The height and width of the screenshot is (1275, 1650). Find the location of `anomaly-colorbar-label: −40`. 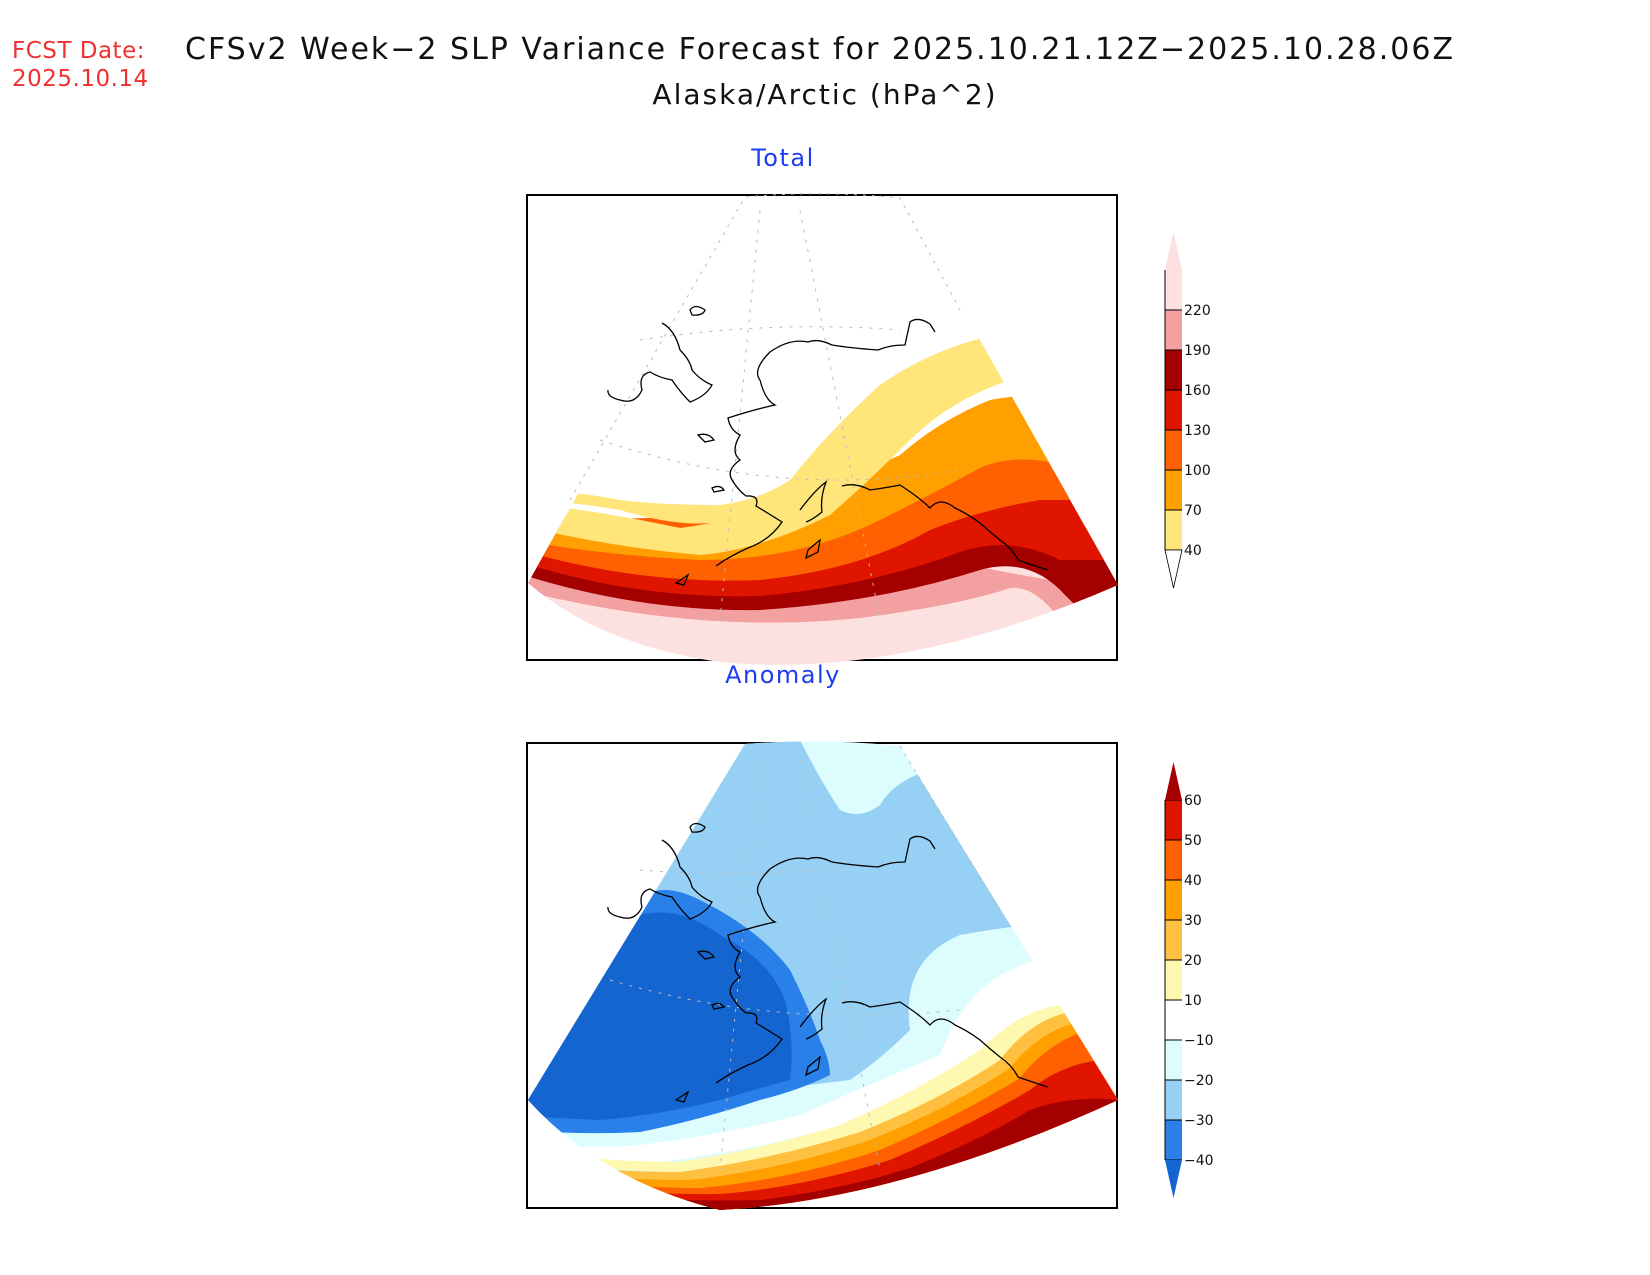

anomaly-colorbar-label: −40 is located at coordinates (1199, 1161).